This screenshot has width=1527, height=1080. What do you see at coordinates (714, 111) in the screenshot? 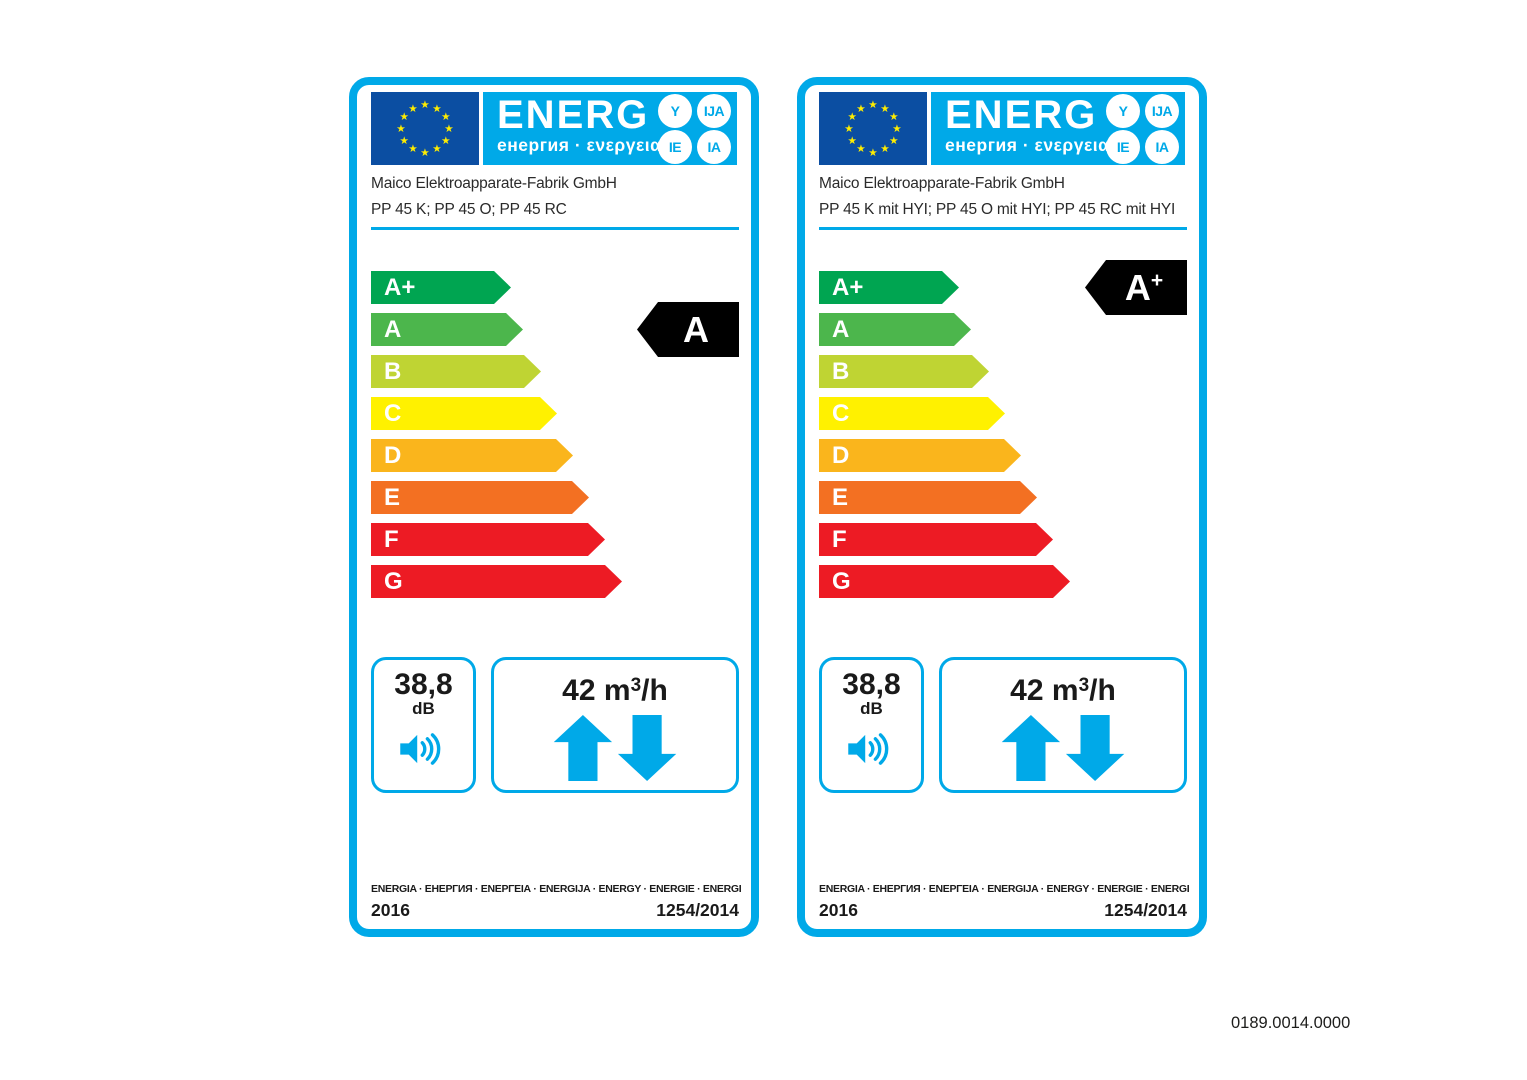
I see `badge-ija: IJA` at bounding box center [714, 111].